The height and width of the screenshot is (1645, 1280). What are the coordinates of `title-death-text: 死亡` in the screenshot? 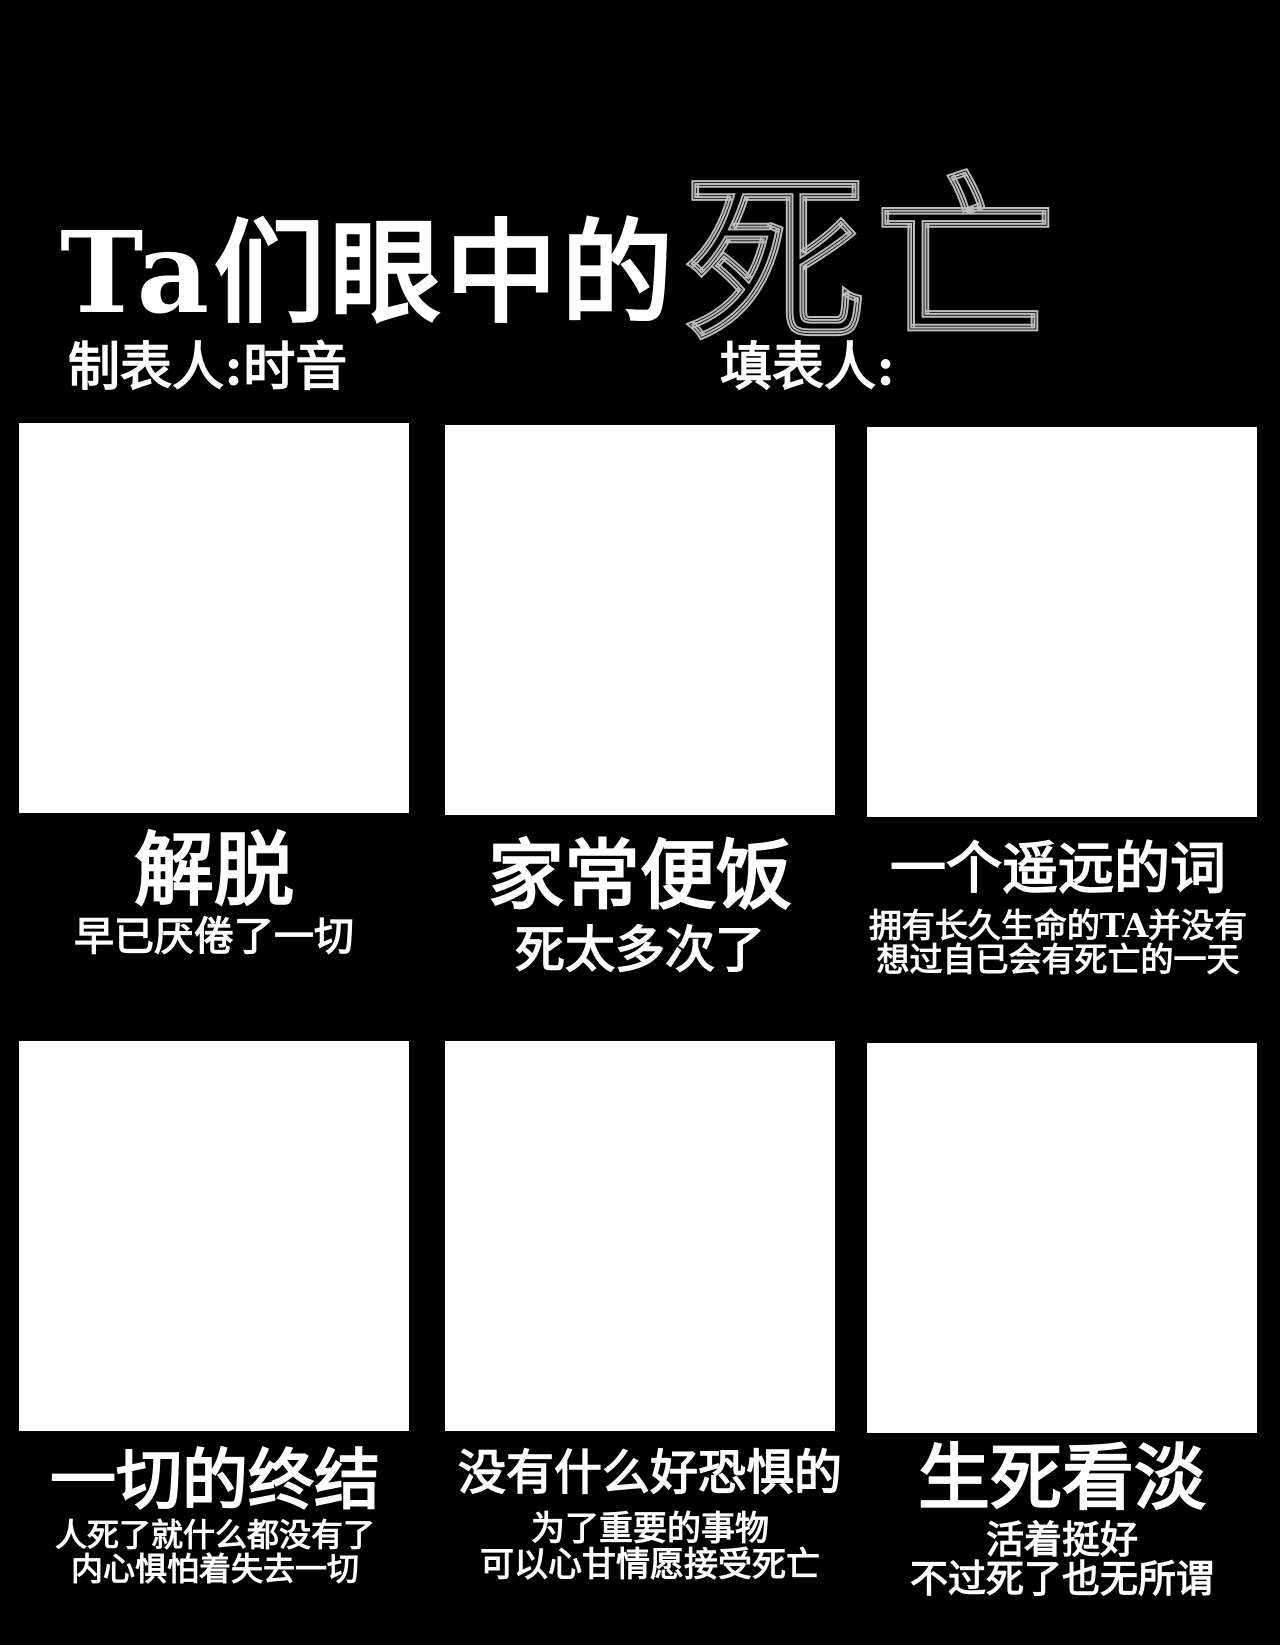 It's located at (875, 261).